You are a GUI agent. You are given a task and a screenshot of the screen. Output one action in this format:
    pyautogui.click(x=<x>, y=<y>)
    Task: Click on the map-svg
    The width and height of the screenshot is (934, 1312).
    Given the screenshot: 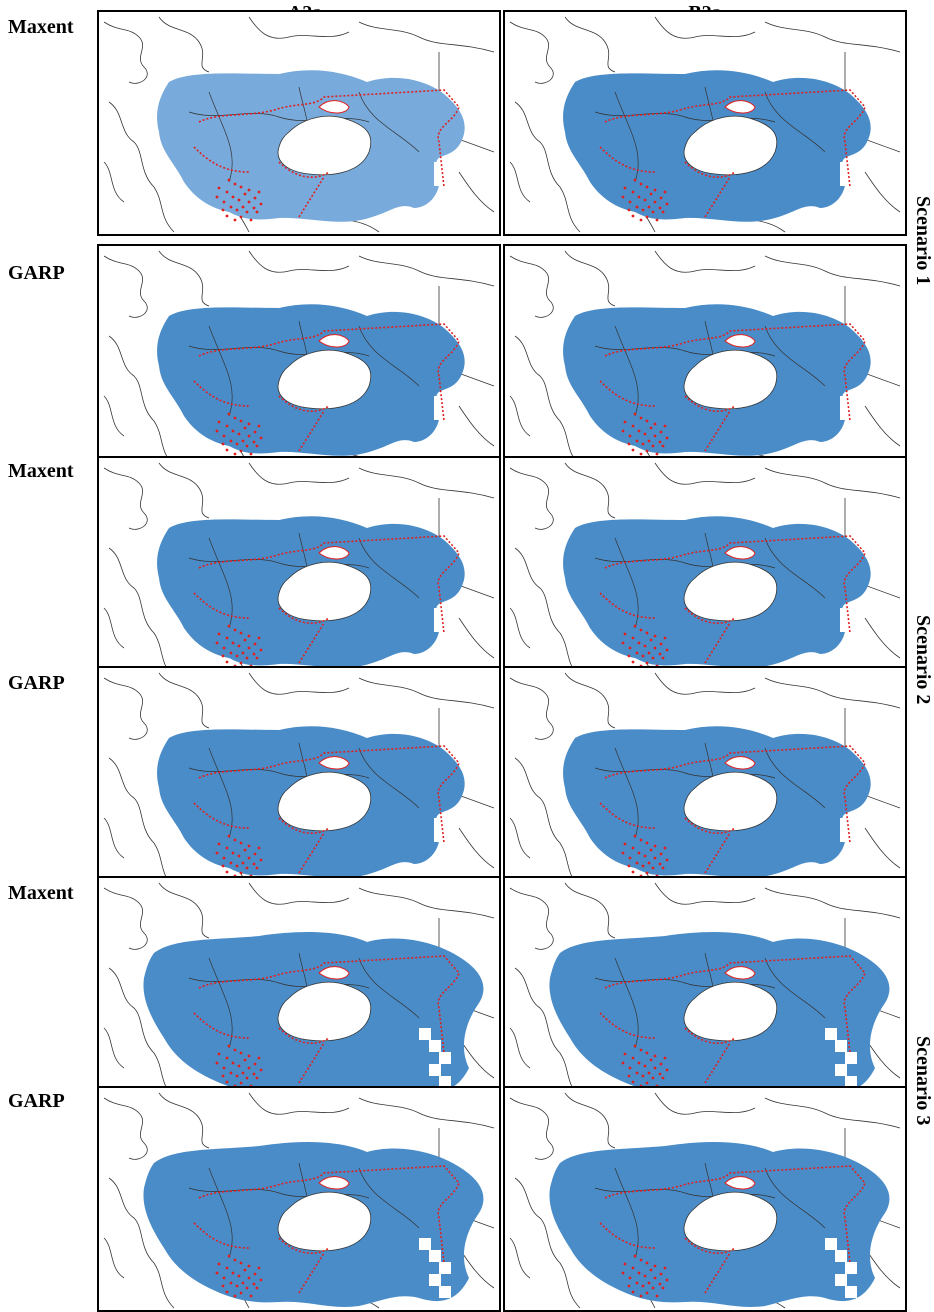 What is the action you would take?
    pyautogui.click(x=705, y=990)
    